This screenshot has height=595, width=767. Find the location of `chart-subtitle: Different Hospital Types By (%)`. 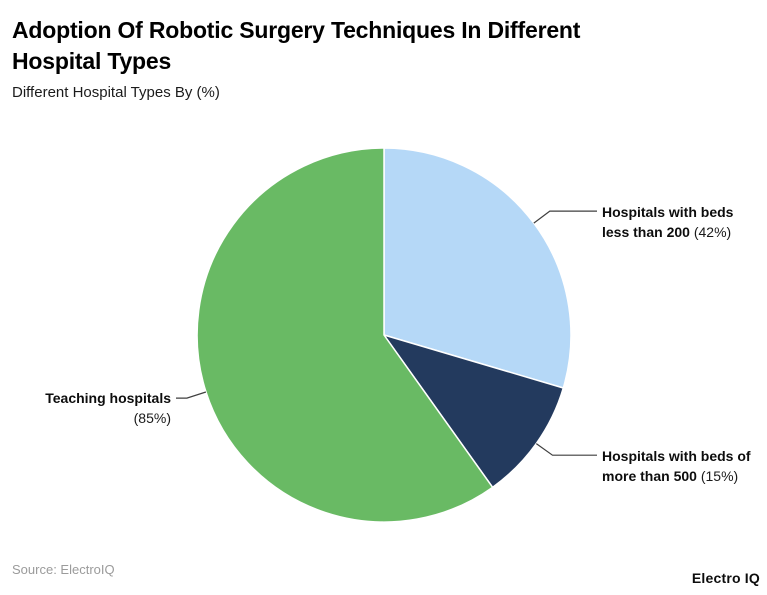

chart-subtitle: Different Hospital Types By (%) is located at coordinates (116, 92).